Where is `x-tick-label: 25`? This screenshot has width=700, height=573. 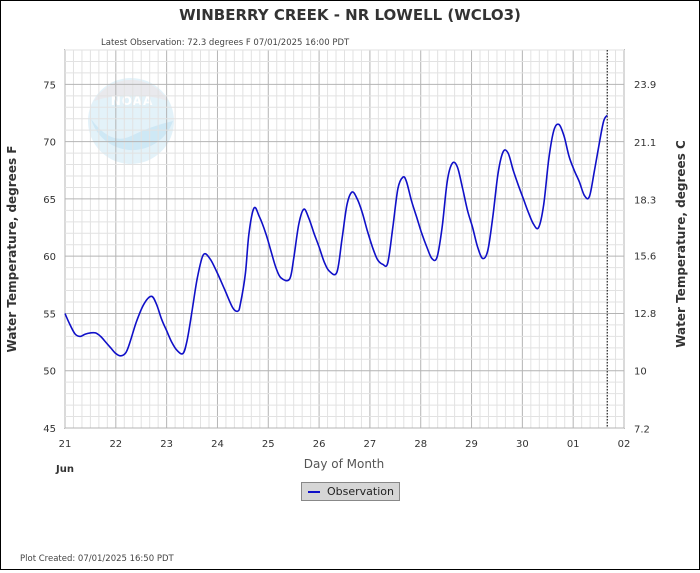 x-tick-label: 25 is located at coordinates (268, 444).